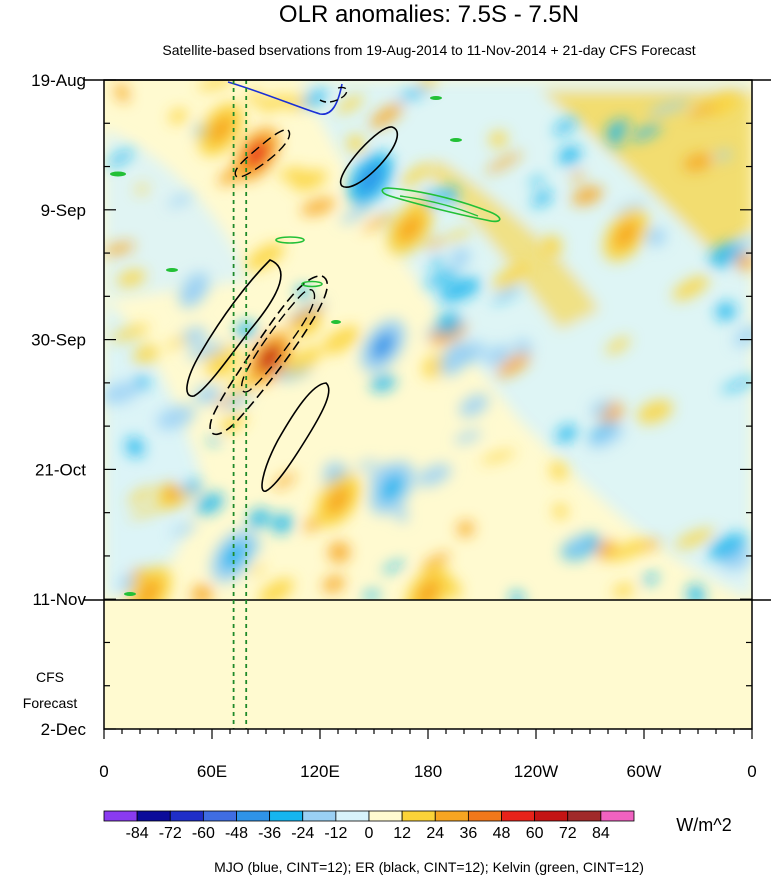  Describe the element at coordinates (203, 833) in the screenshot. I see `colorbar-level-label: -60` at that location.